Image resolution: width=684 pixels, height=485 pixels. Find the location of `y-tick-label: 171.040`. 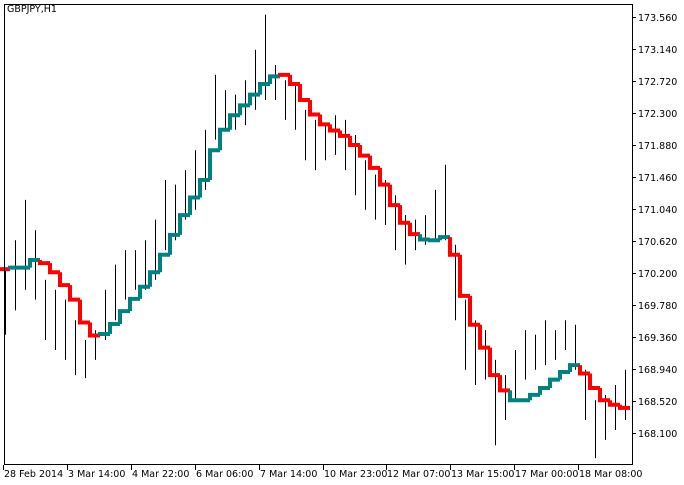

y-tick-label: 171.040 is located at coordinates (657, 210).